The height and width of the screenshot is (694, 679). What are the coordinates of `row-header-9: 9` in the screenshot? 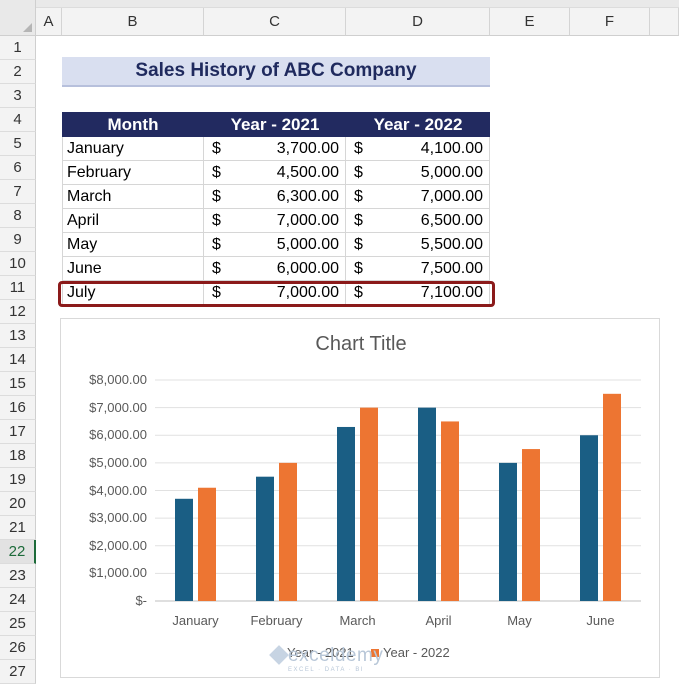 It's located at (18, 240).